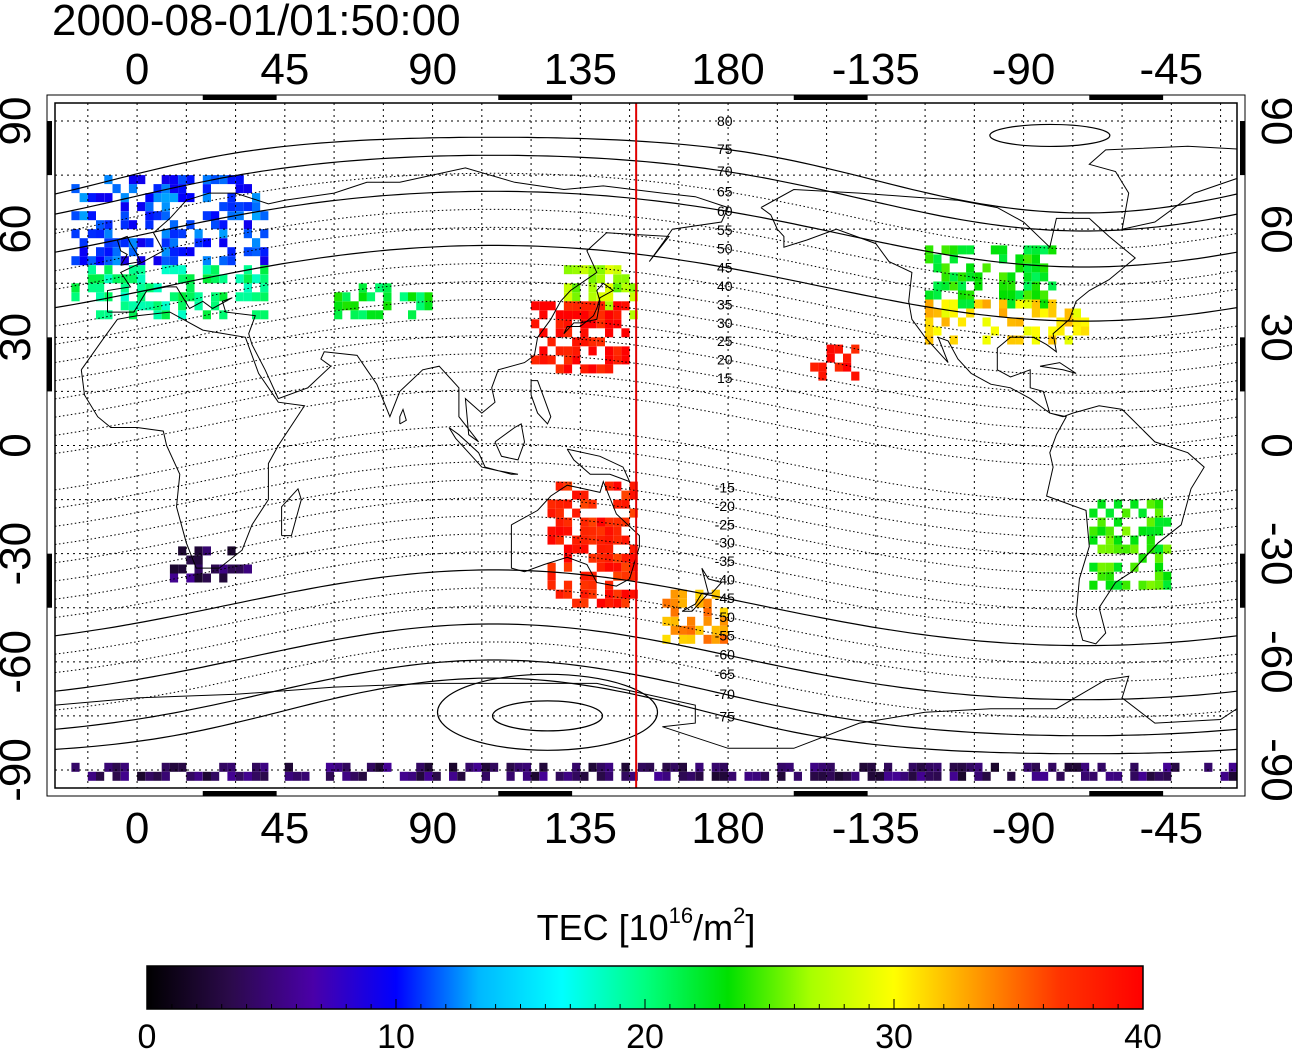 Image resolution: width=1292 pixels, height=1057 pixels. What do you see at coordinates (725, 304) in the screenshot?
I see `mlat-label: 35` at bounding box center [725, 304].